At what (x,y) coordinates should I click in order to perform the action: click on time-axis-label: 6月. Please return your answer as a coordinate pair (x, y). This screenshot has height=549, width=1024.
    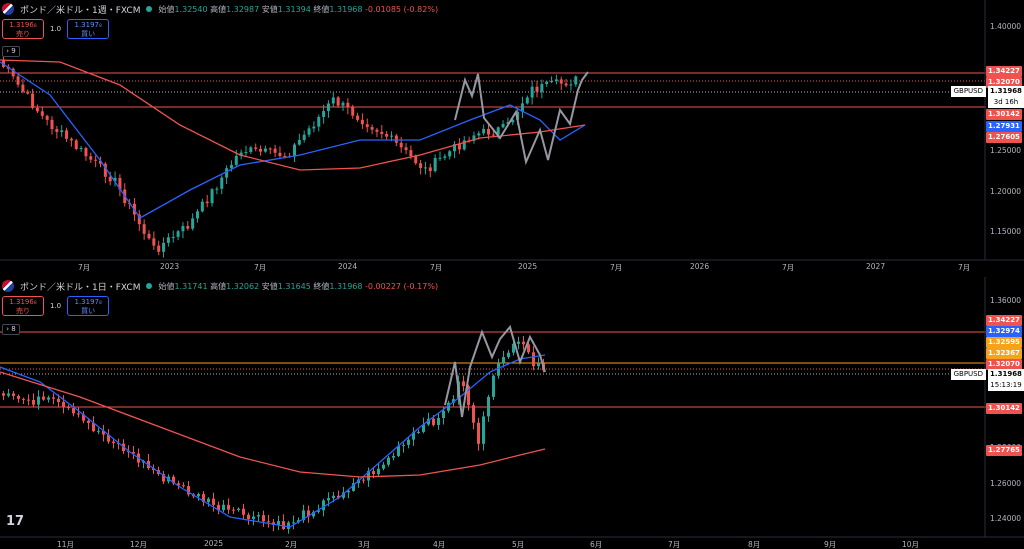
    Looking at the image, I should click on (596, 544).